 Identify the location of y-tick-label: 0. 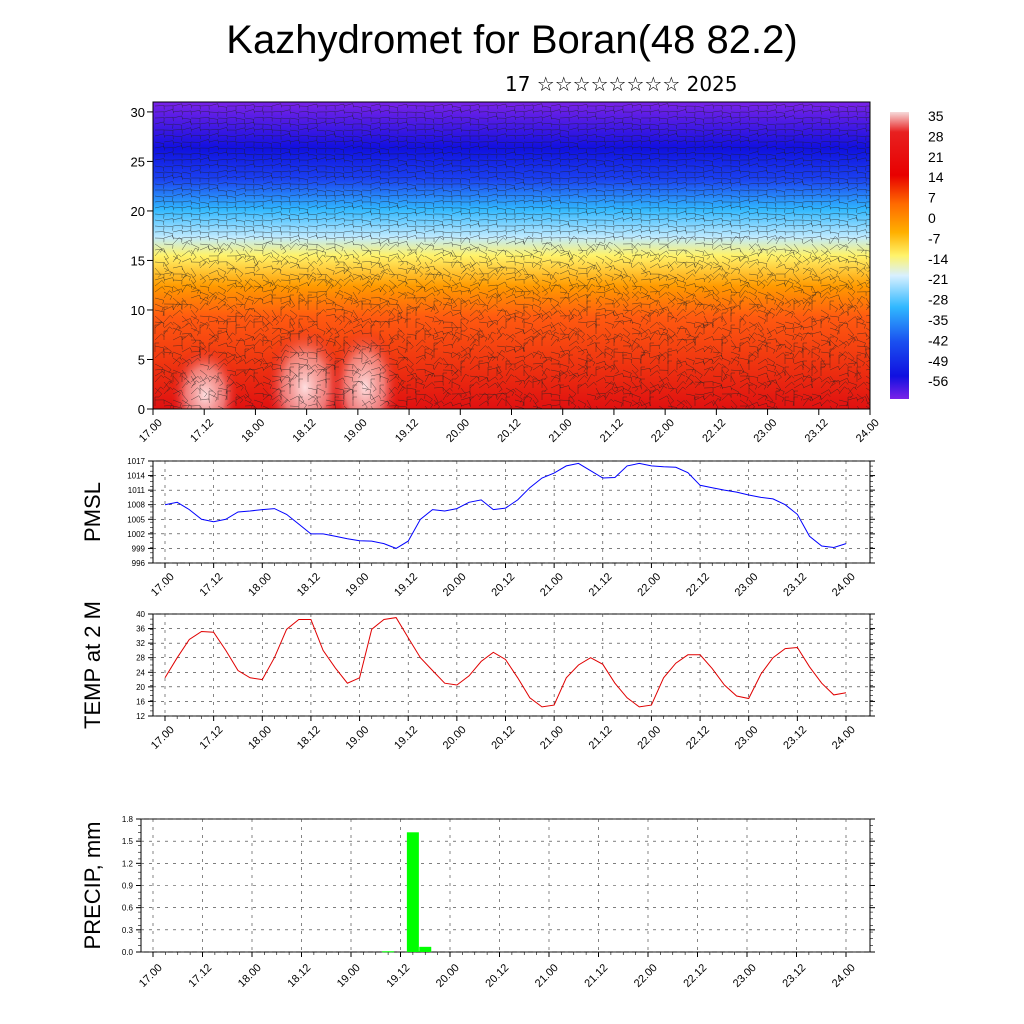
(141, 409).